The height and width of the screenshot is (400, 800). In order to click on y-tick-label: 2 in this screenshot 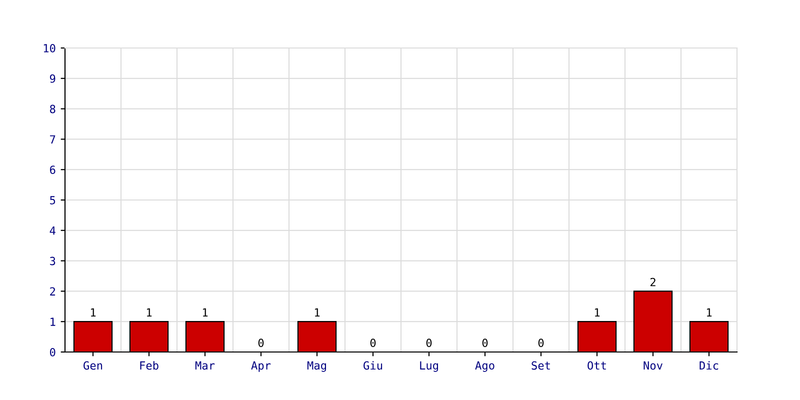, I will do `click(53, 291)`.